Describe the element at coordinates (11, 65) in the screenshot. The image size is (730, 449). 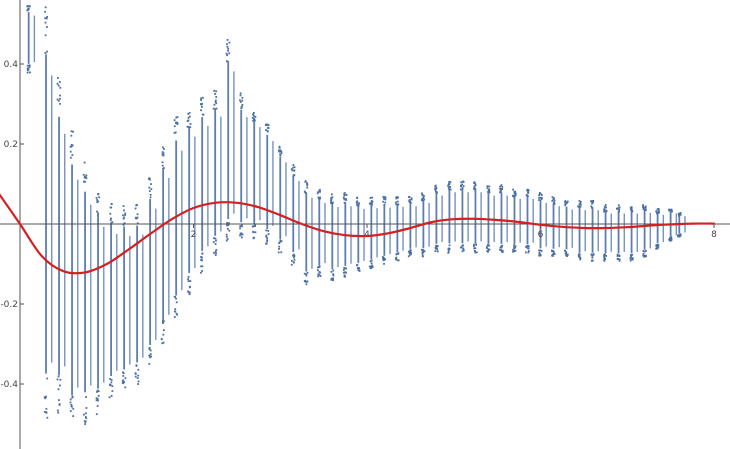
I see `y-tick-label: 0.4` at that location.